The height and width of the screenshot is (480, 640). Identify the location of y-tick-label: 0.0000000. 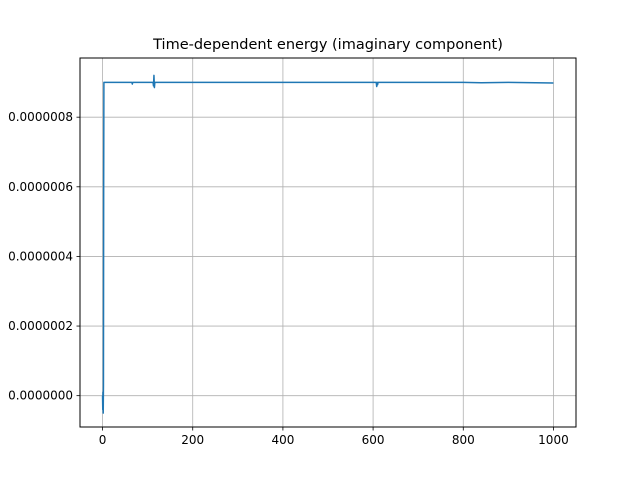
(40, 396).